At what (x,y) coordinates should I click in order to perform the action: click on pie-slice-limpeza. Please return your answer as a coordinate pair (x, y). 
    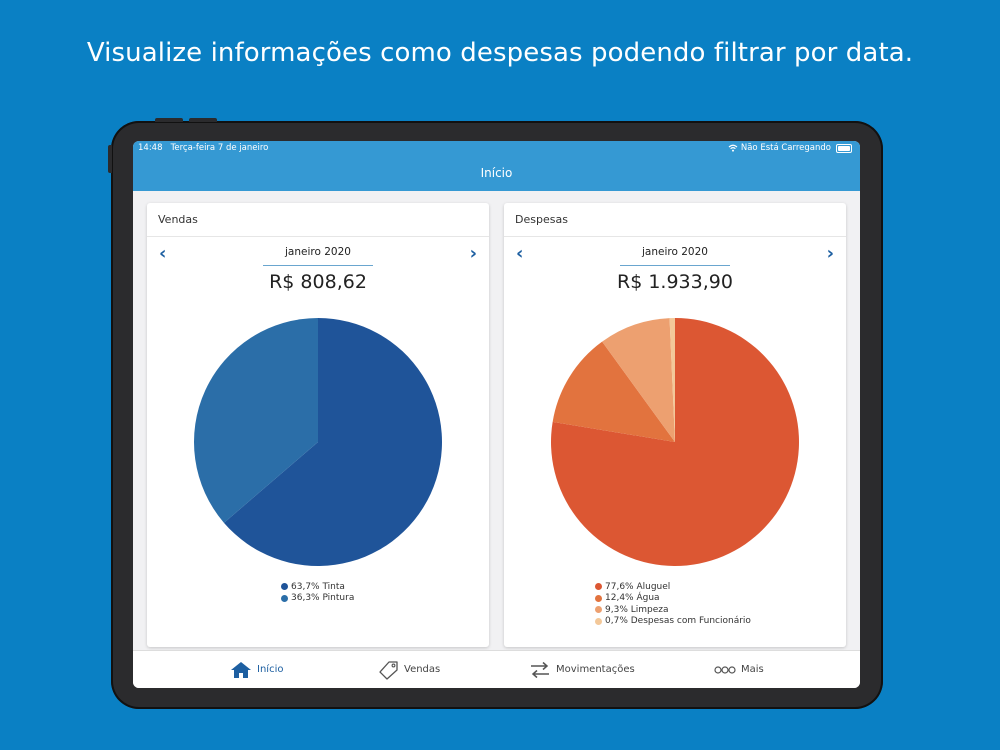
    Looking at the image, I should click on (638, 380).